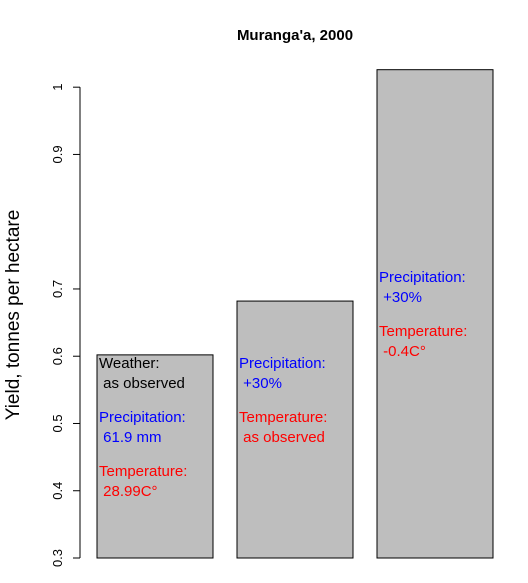 This screenshot has height=583, width=528. What do you see at coordinates (57, 558) in the screenshot?
I see `y-tick-label: 0.3` at bounding box center [57, 558].